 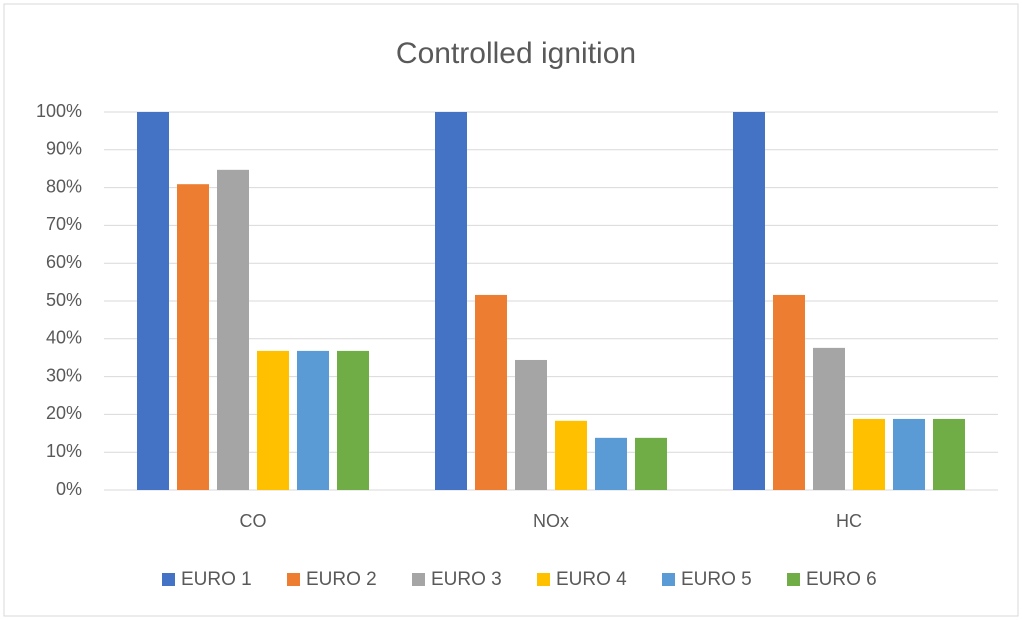 I want to click on x-tick-label: CO, so click(x=253, y=521).